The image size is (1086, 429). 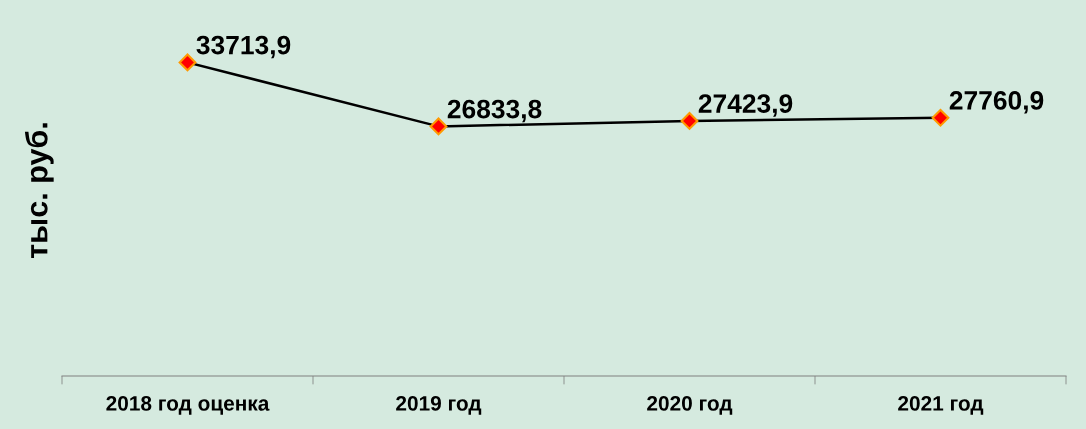 What do you see at coordinates (39, 190) in the screenshot?
I see `y-axis-title: тыс. руб.` at bounding box center [39, 190].